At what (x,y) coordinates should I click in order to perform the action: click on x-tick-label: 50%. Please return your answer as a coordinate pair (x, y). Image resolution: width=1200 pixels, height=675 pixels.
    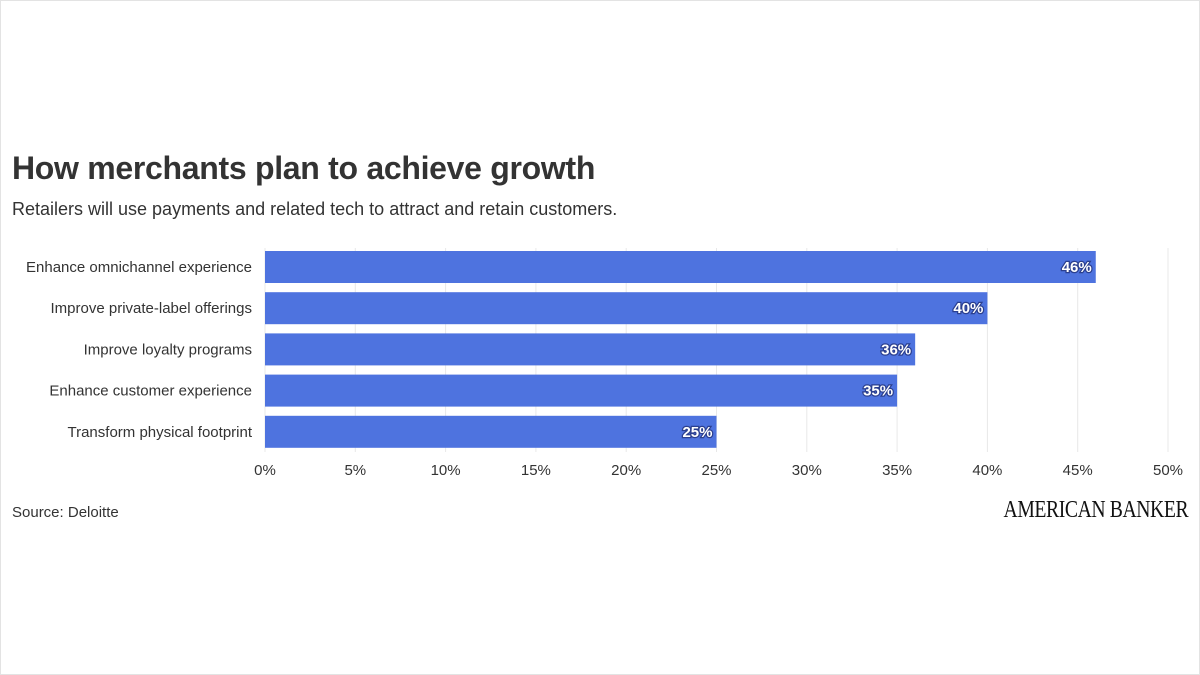
    Looking at the image, I should click on (1168, 470).